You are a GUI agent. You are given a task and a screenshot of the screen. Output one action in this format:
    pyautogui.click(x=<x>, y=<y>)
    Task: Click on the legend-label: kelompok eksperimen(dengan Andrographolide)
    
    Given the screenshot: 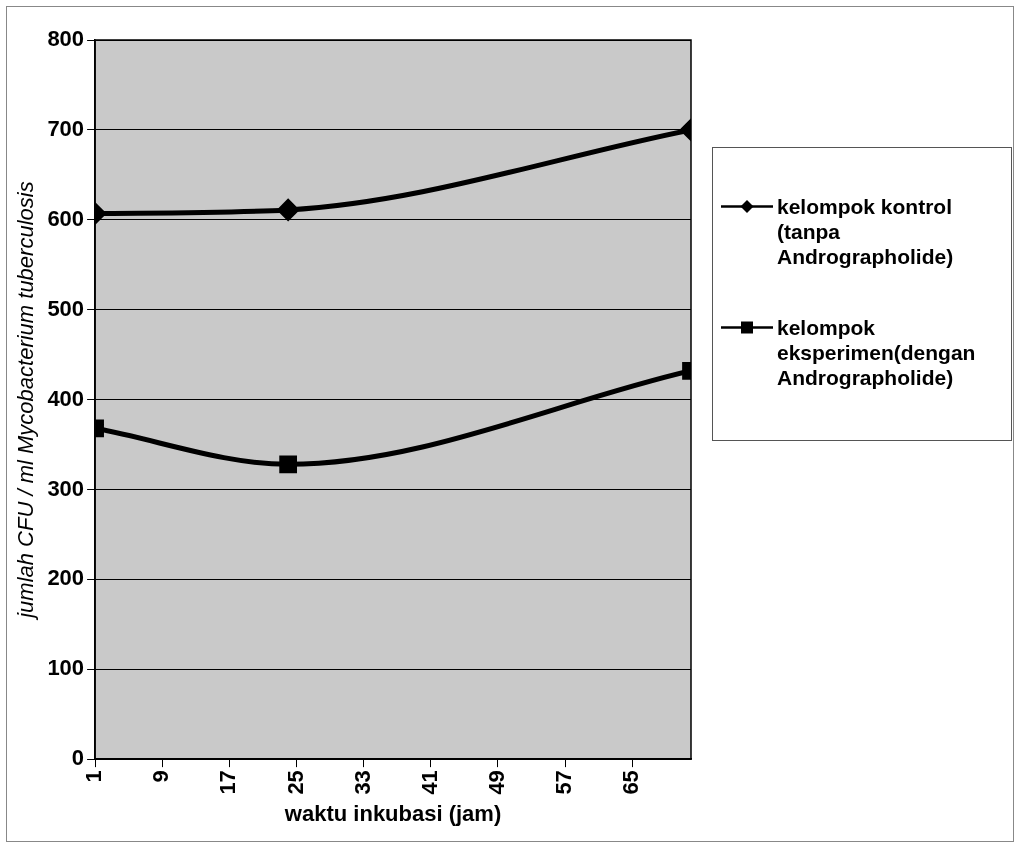 What is the action you would take?
    pyautogui.click(x=877, y=352)
    